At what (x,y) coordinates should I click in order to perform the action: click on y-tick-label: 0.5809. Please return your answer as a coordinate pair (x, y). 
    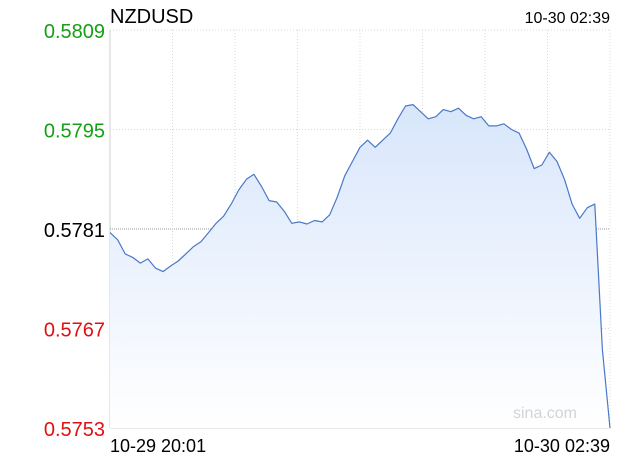
    Looking at the image, I should click on (74, 32).